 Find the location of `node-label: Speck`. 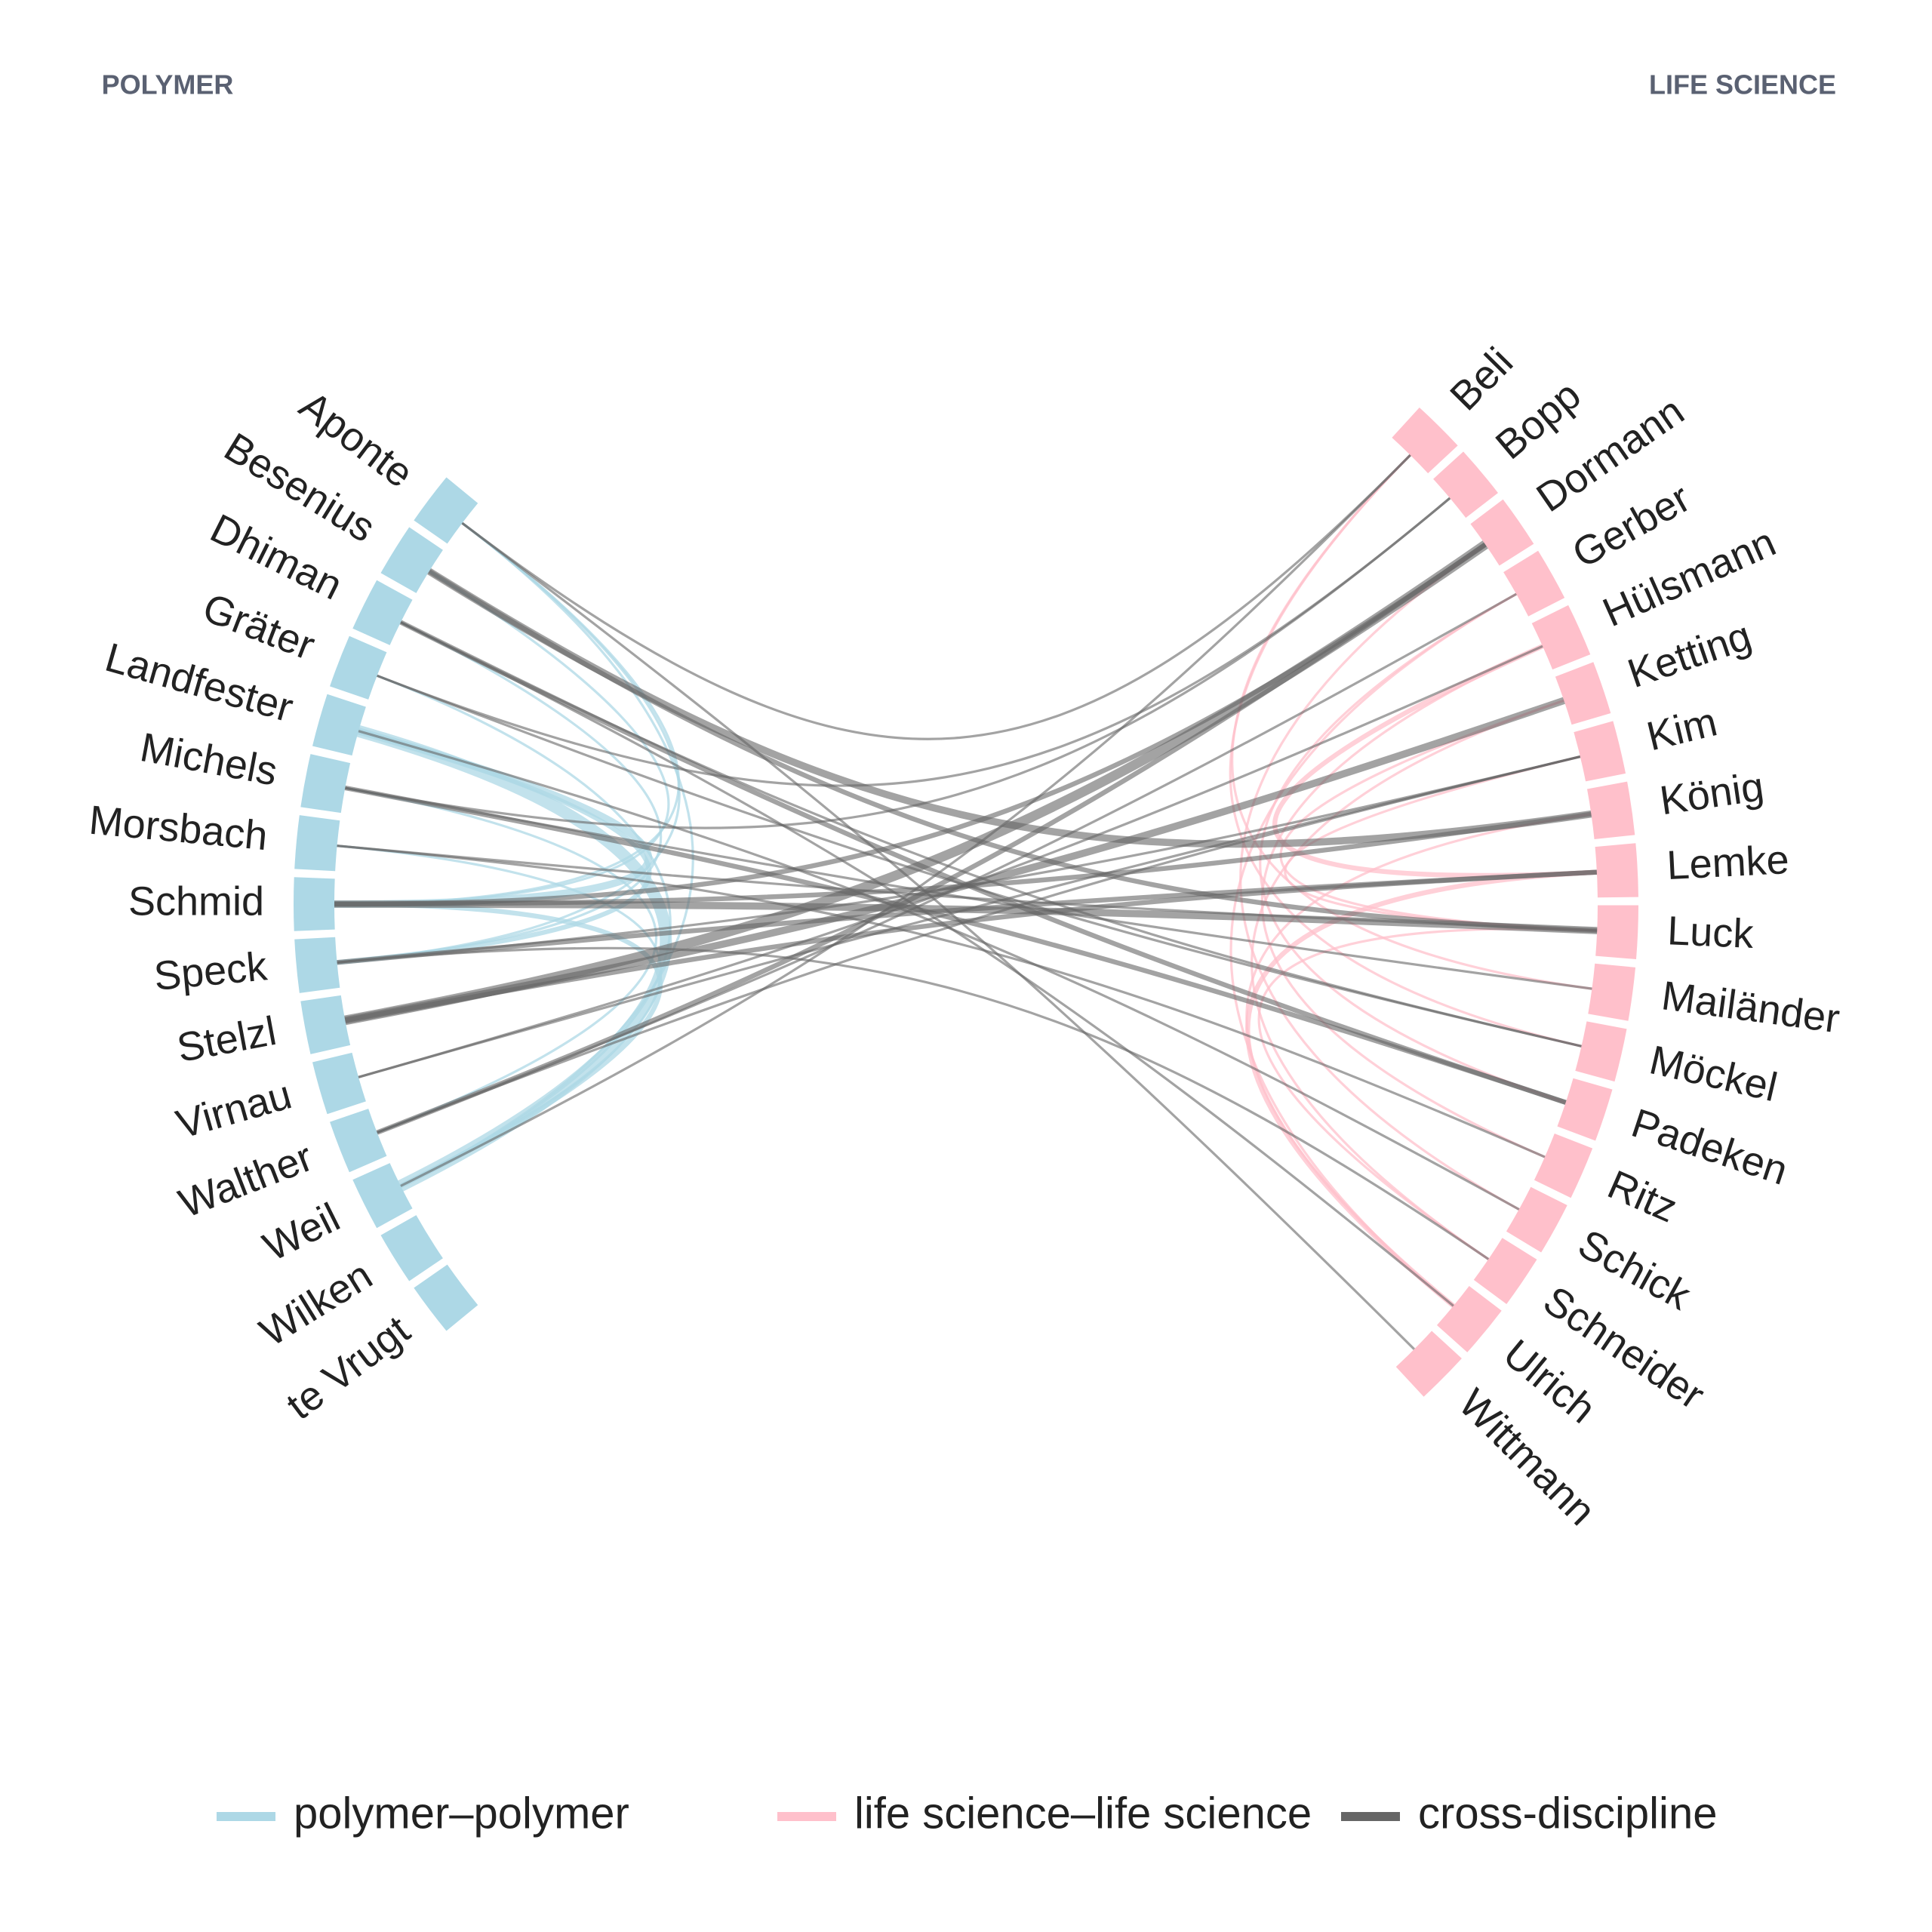

node-label: Speck is located at coordinates (210, 971).